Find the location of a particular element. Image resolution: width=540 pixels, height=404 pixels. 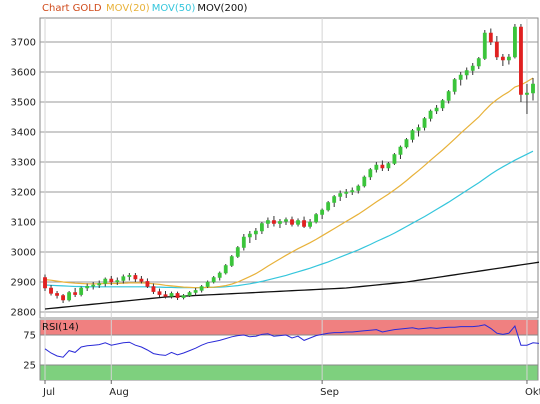

y-tick-label: 3500 is located at coordinates (23, 103).